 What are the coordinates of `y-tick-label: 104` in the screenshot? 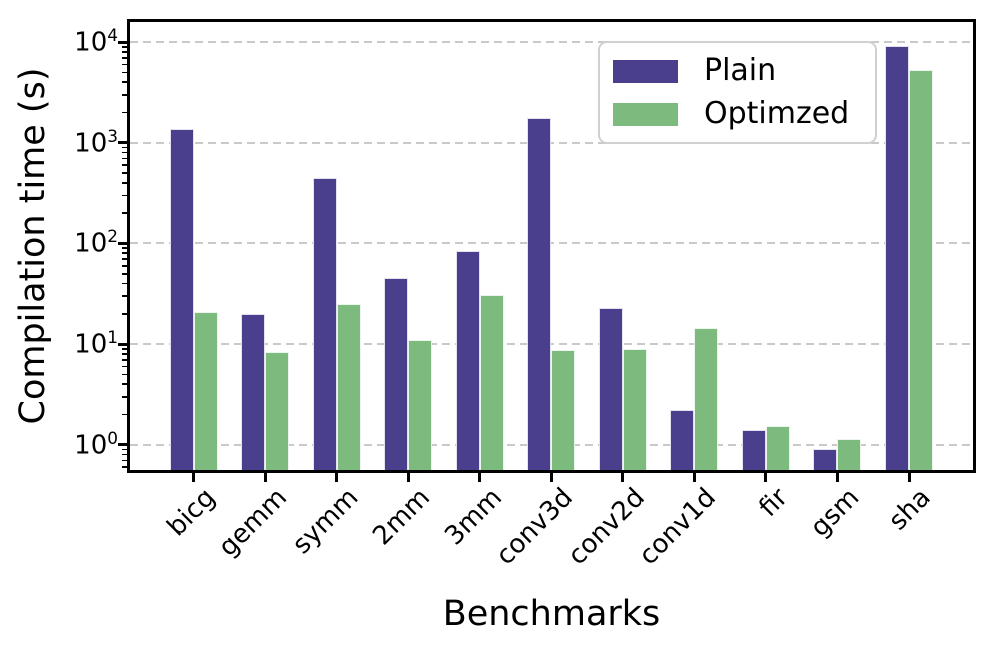 It's located at (96, 41).